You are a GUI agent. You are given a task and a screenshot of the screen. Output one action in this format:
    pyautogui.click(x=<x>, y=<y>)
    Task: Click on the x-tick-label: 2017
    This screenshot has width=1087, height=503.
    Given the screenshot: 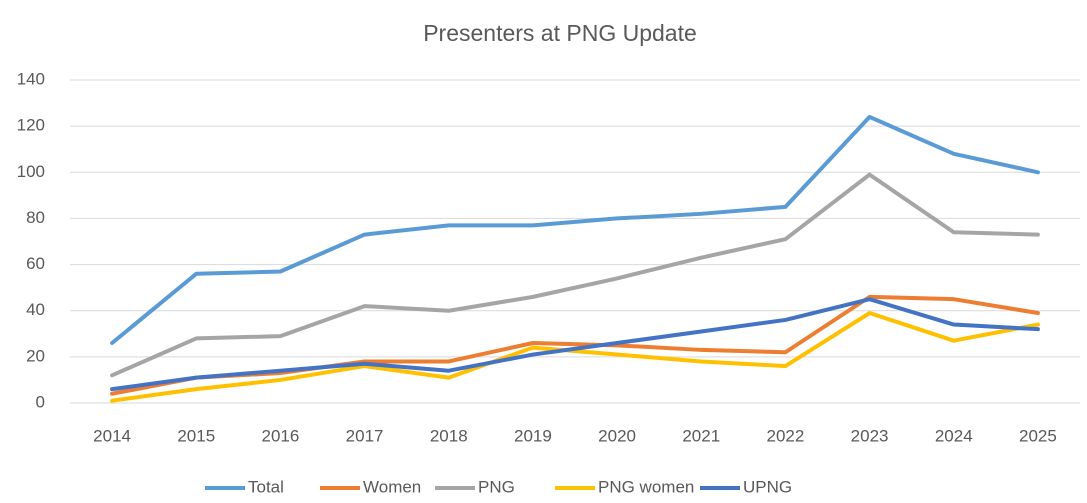 What is the action you would take?
    pyautogui.click(x=365, y=435)
    